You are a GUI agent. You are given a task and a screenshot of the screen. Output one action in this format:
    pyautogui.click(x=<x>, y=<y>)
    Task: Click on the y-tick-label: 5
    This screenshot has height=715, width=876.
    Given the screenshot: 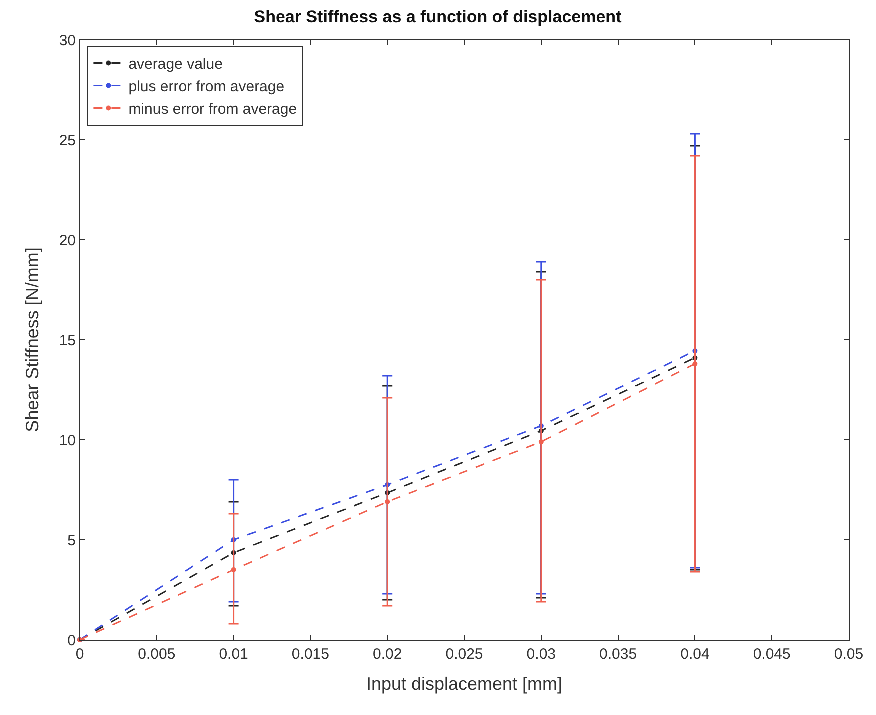 What is the action you would take?
    pyautogui.click(x=72, y=541)
    